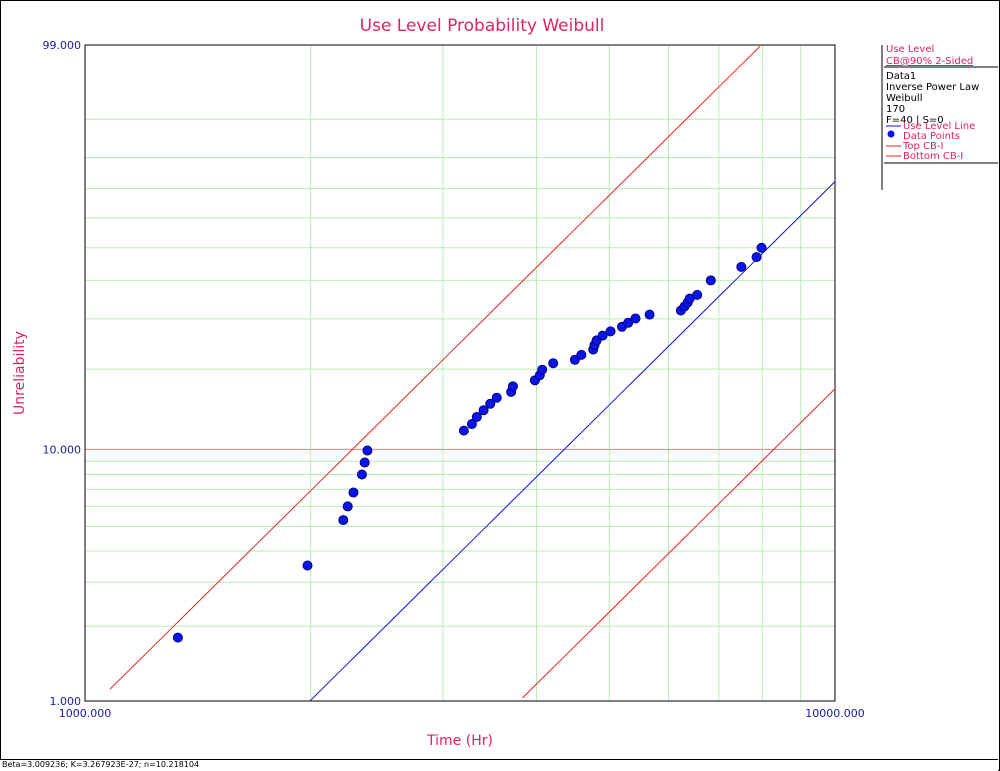 This screenshot has height=771, width=1000. I want to click on legend-item-top-cb: Top CB-I, so click(922, 146).